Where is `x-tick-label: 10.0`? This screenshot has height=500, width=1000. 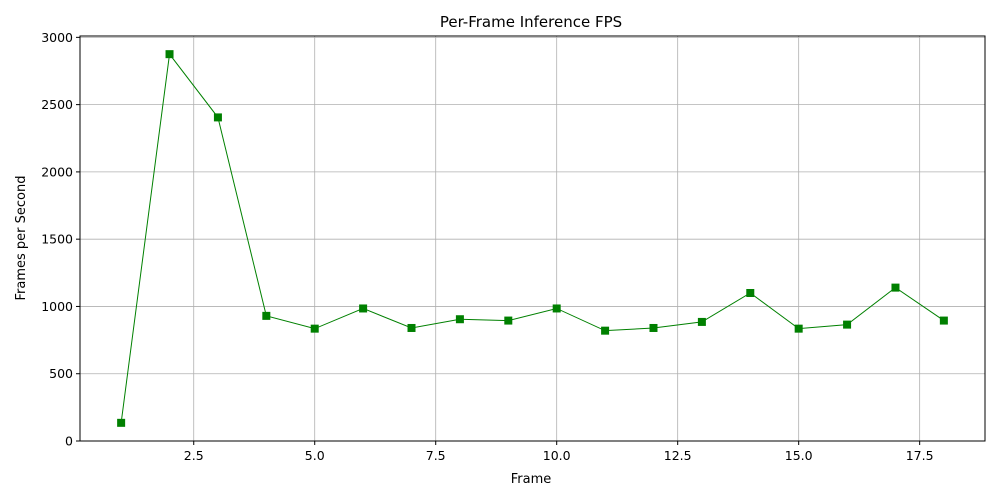
x-tick-label: 10.0 is located at coordinates (557, 455).